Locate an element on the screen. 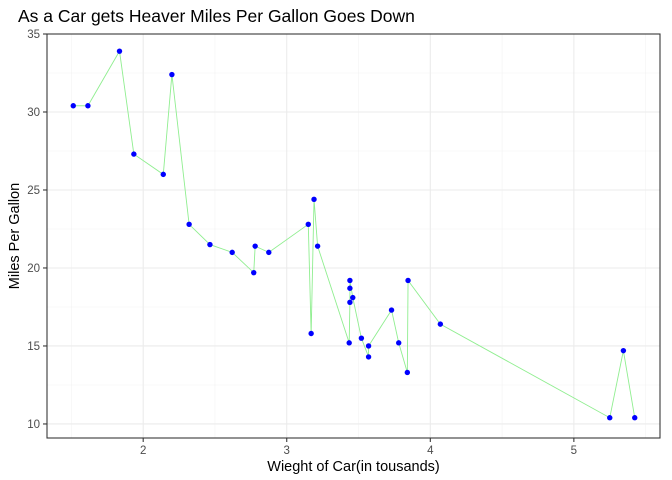  x-tick-label: 5 is located at coordinates (574, 451).